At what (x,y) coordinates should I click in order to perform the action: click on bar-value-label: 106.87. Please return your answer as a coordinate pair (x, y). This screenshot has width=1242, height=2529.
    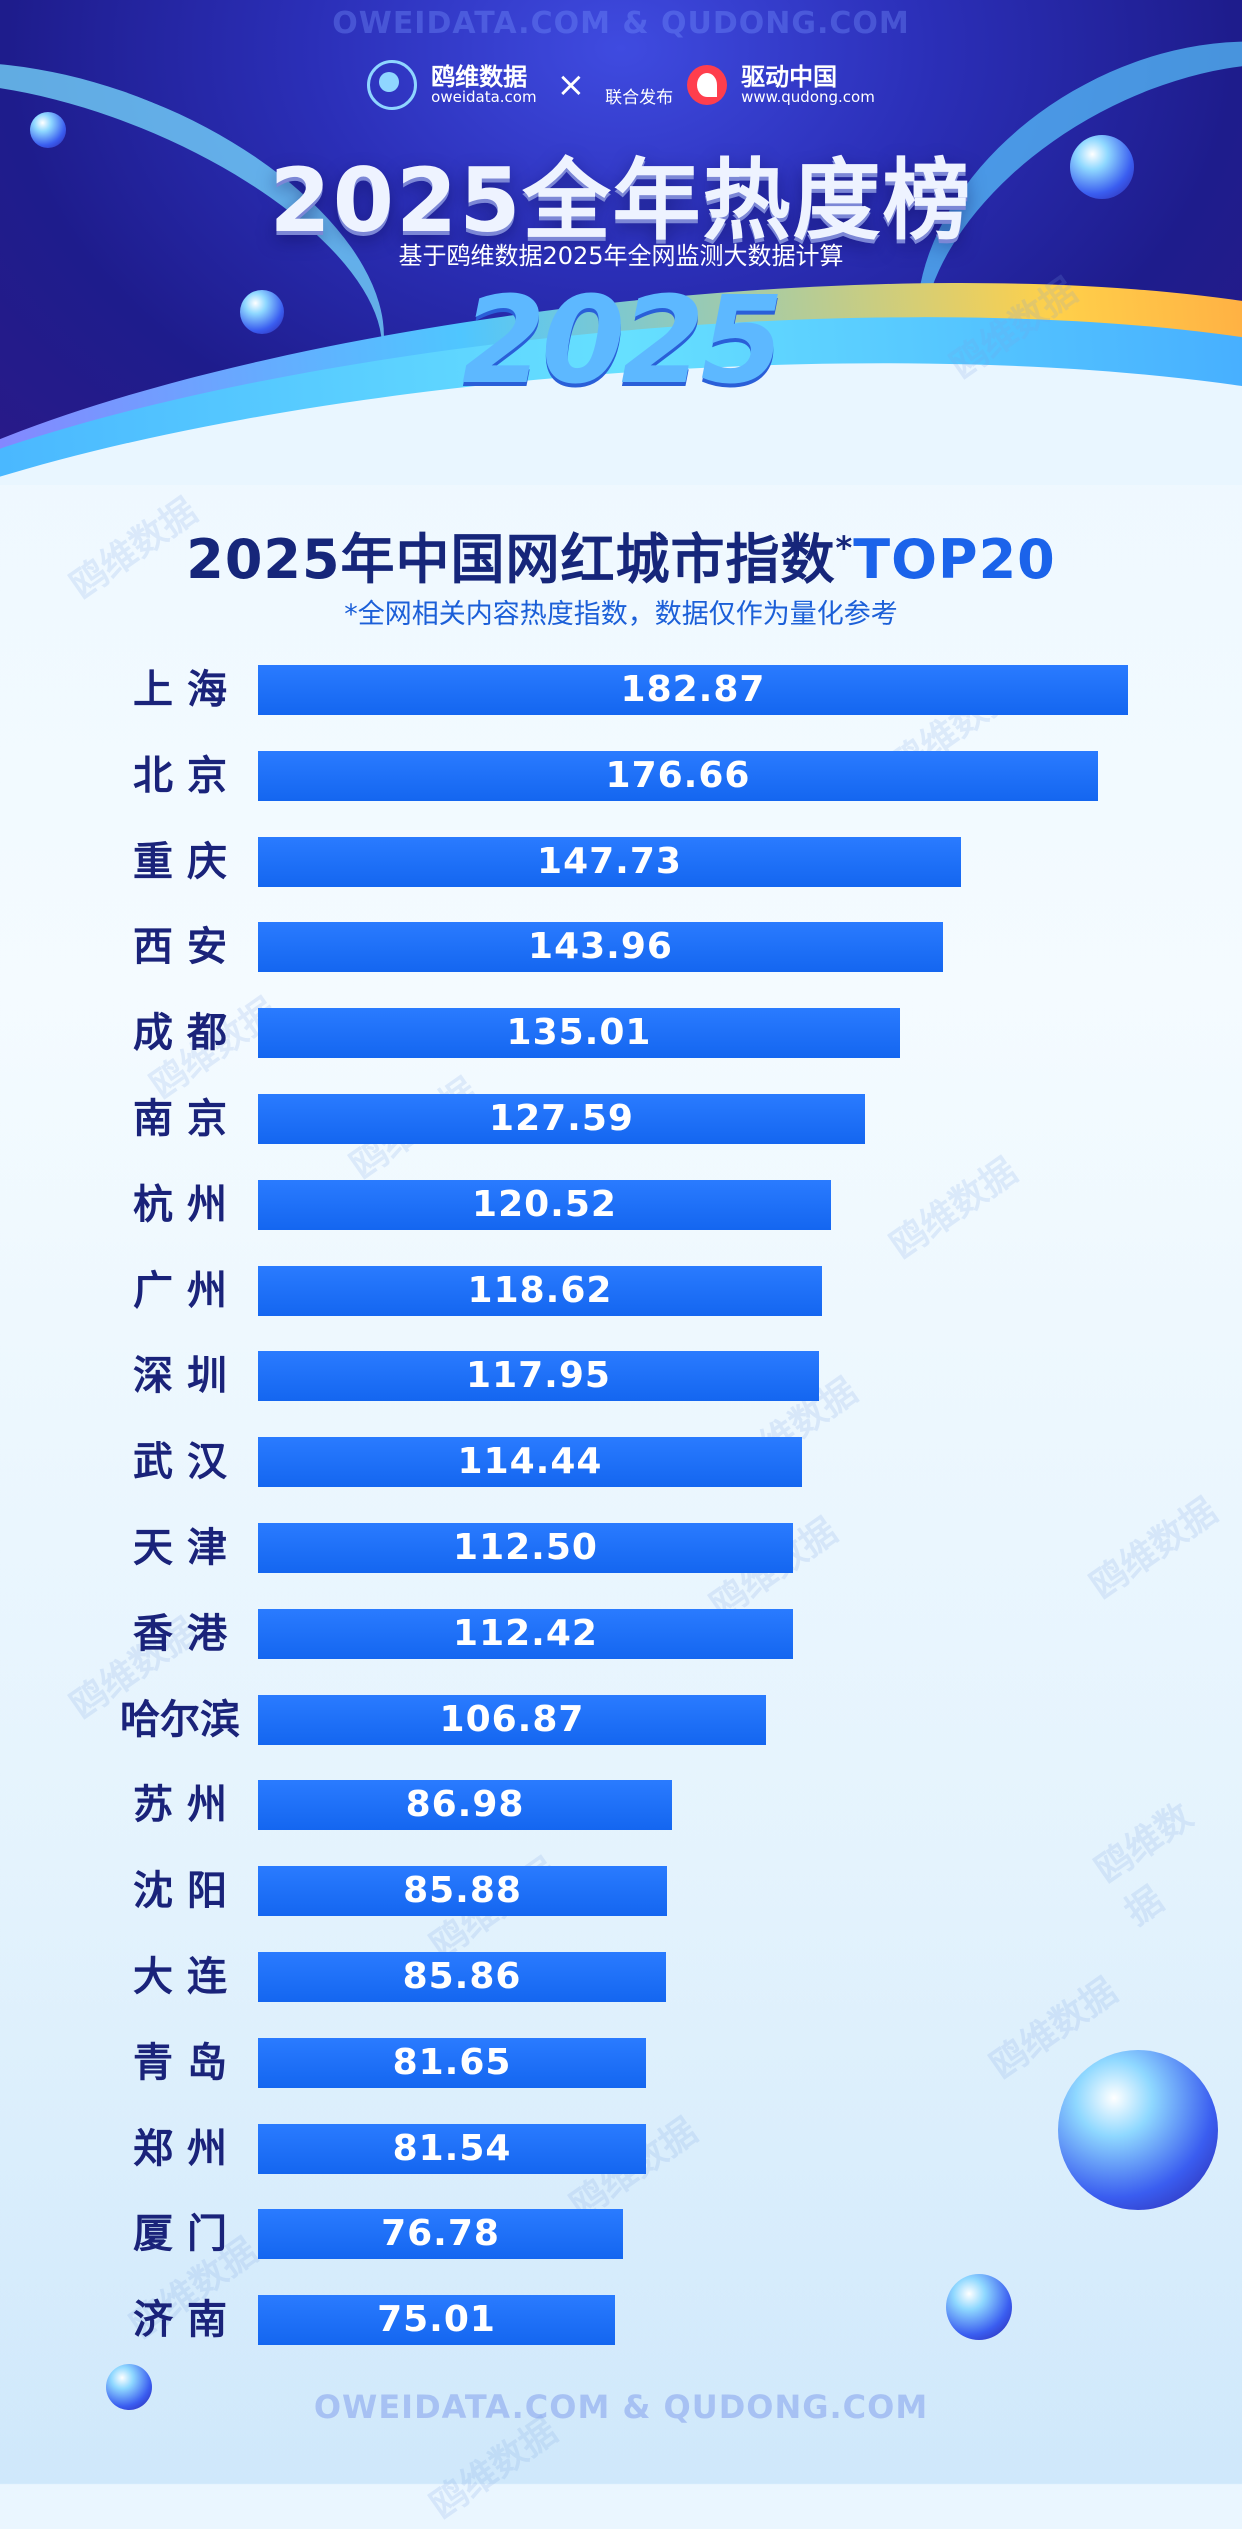
    Looking at the image, I should click on (512, 1719).